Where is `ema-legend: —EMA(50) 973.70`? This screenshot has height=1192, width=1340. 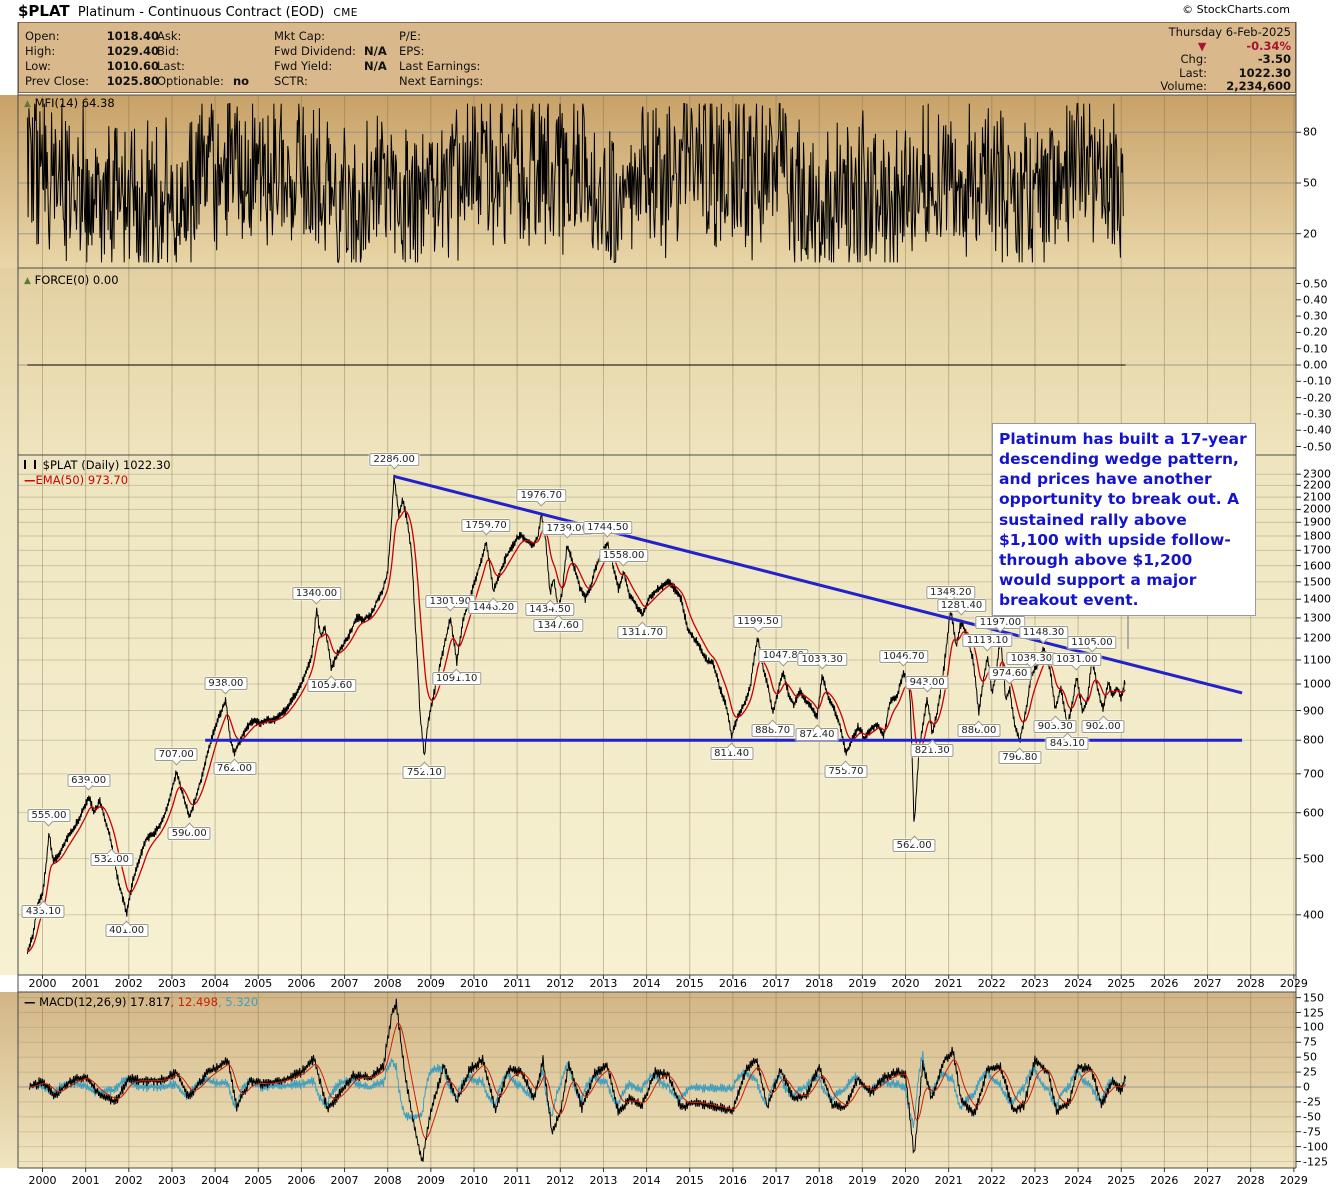 ema-legend: —EMA(50) 973.70 is located at coordinates (76, 480).